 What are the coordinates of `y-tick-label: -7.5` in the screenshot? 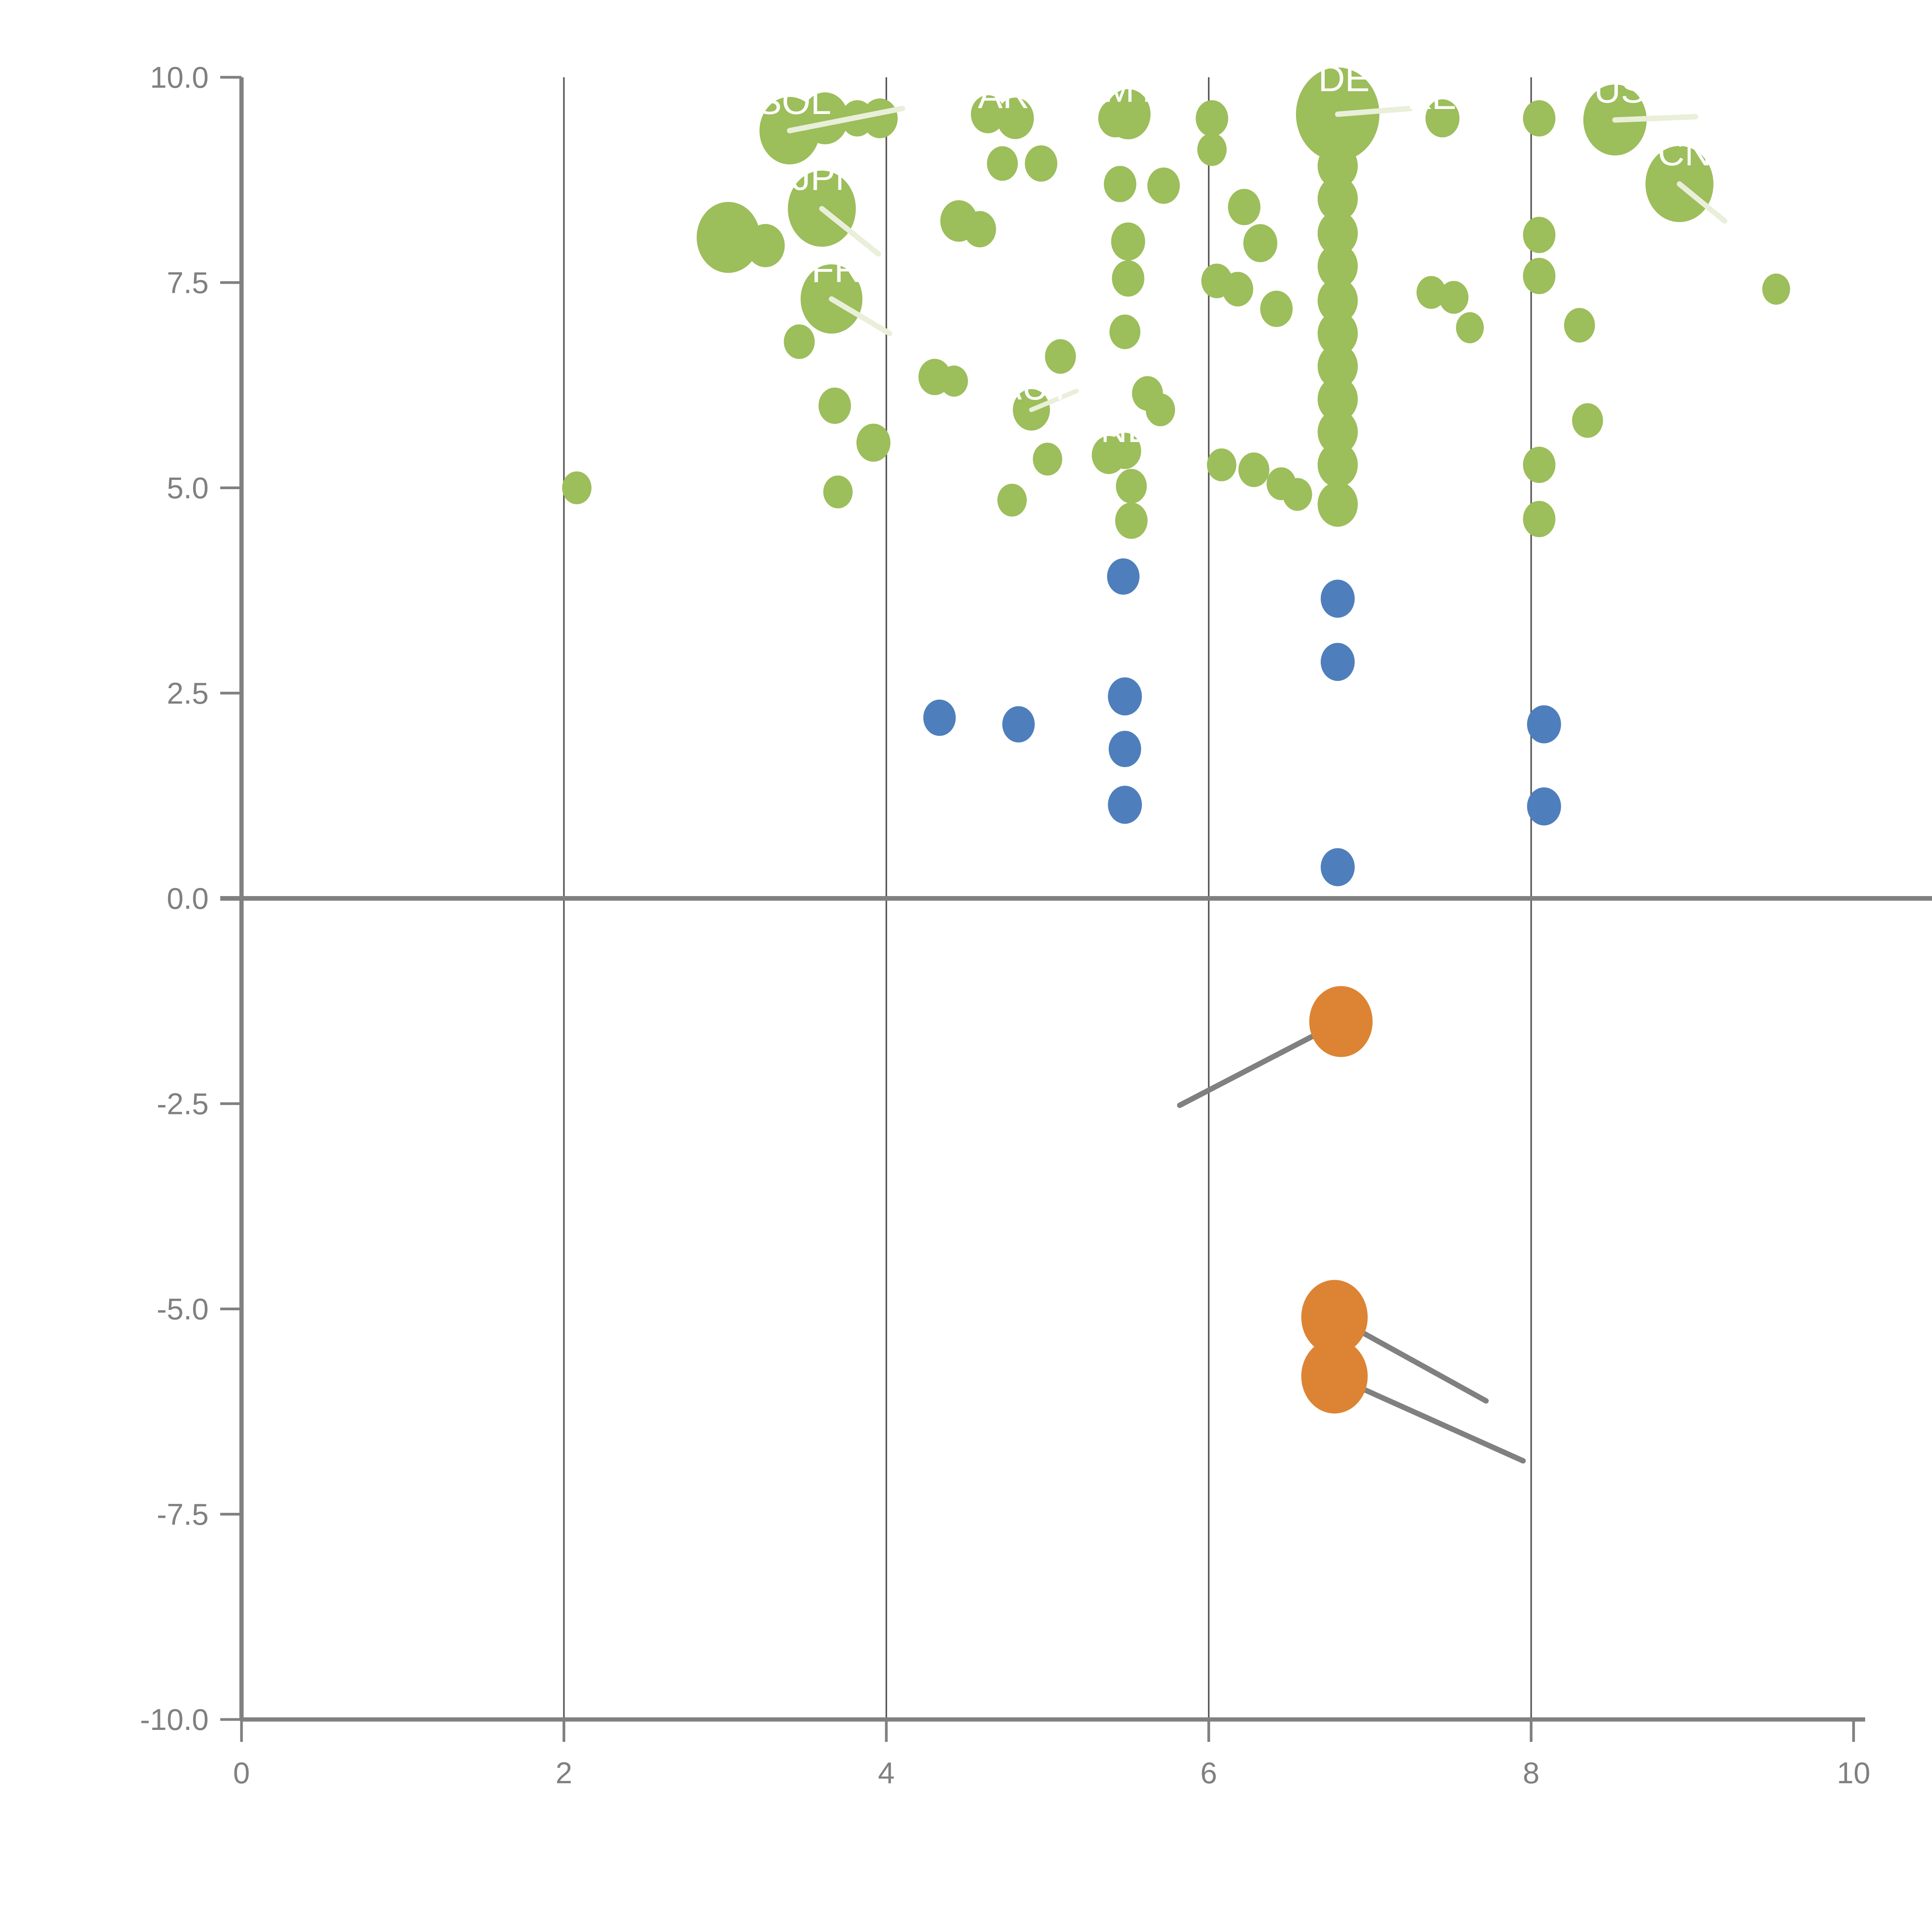 It's located at (183, 1514).